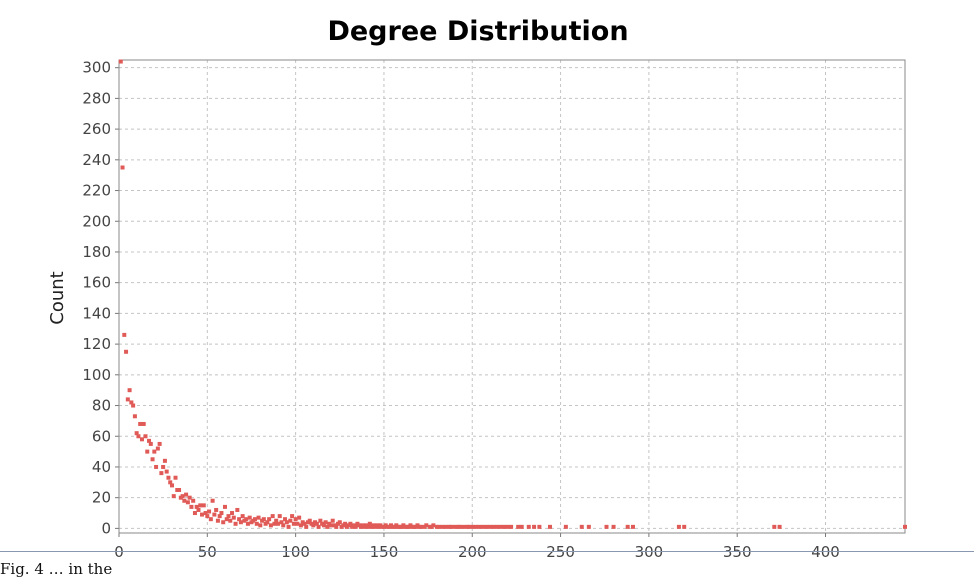 The height and width of the screenshot is (578, 974). What do you see at coordinates (56, 569) in the screenshot?
I see `figure-caption: Fig. 4 … in the` at bounding box center [56, 569].